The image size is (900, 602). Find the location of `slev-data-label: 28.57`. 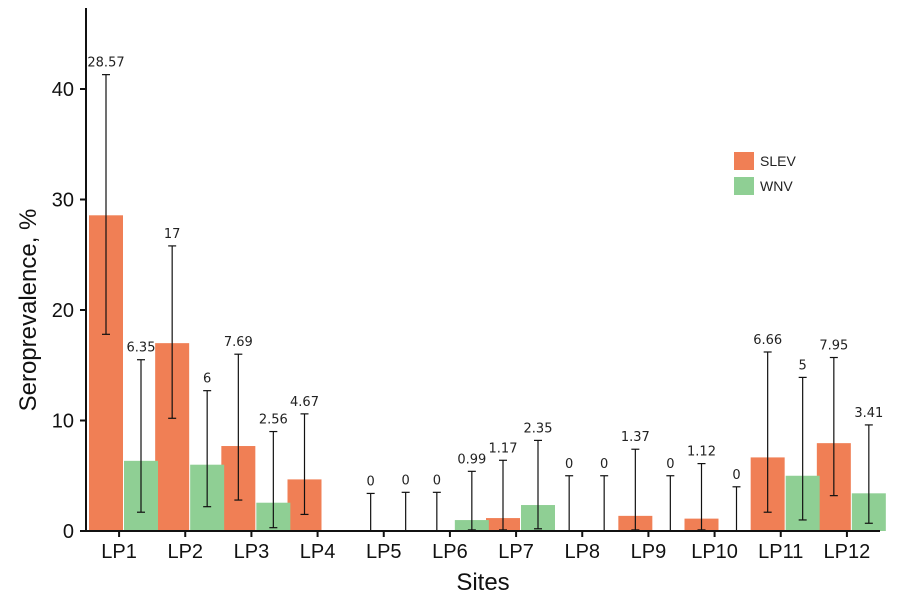

slev-data-label: 28.57 is located at coordinates (105, 63).